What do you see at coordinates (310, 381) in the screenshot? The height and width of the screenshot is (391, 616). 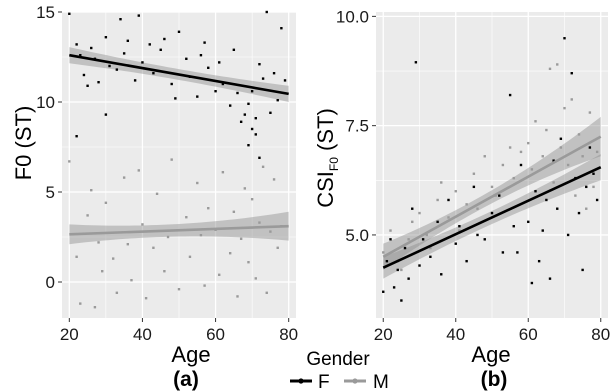 I see `legend-key-f: F` at bounding box center [310, 381].